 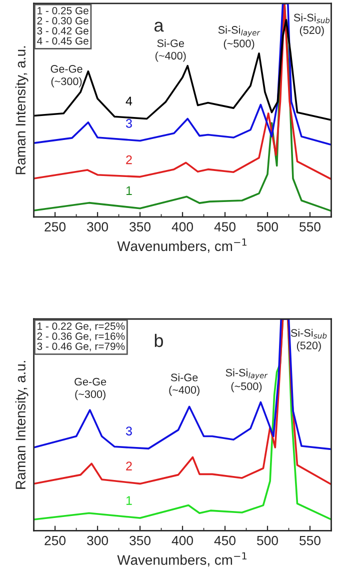 What do you see at coordinates (62, 25) in the screenshot?
I see `annotation: 1 - 0.25 Ge 2 - 0.30 Ge 3 - 0.42 Ge 4 - 0.45 Ge` at bounding box center [62, 25].